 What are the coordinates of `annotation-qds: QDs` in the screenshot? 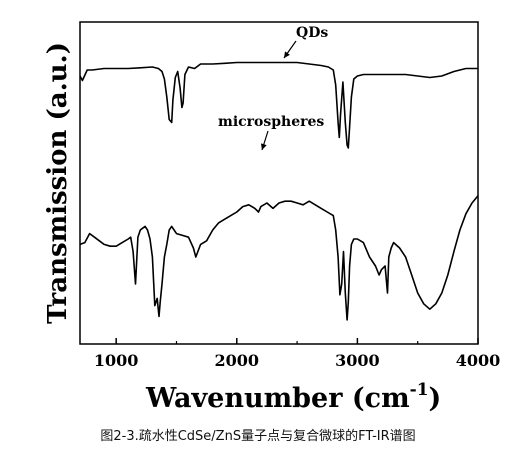 It's located at (312, 33).